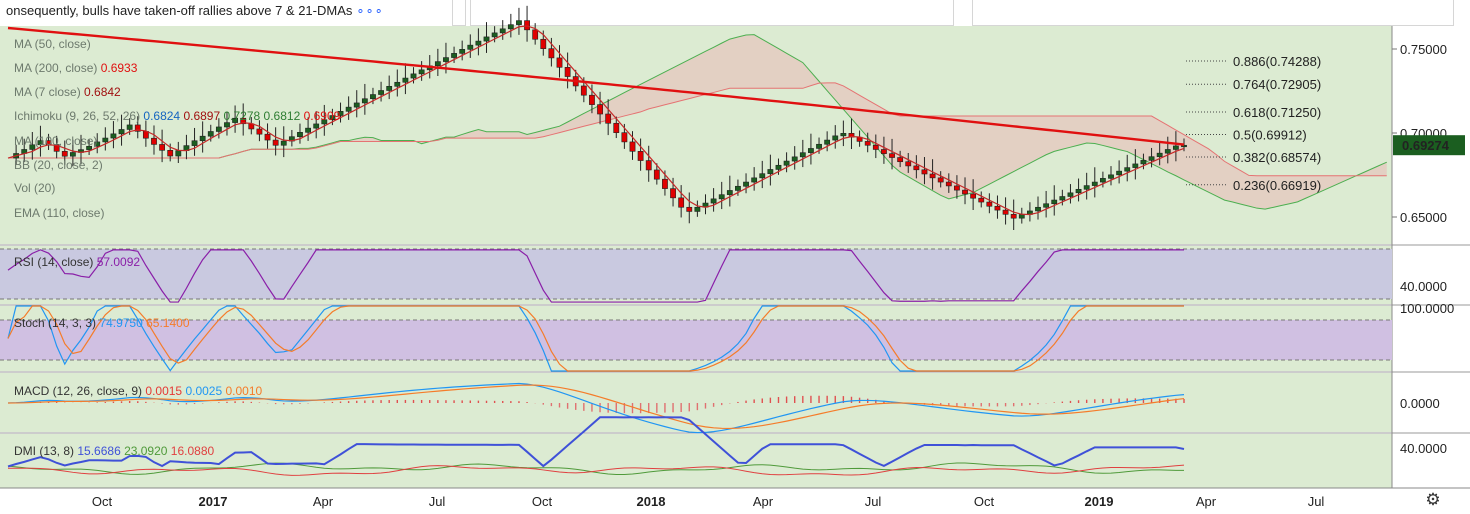 The image size is (1470, 514). I want to click on dmi-pane-bg, so click(696, 461).